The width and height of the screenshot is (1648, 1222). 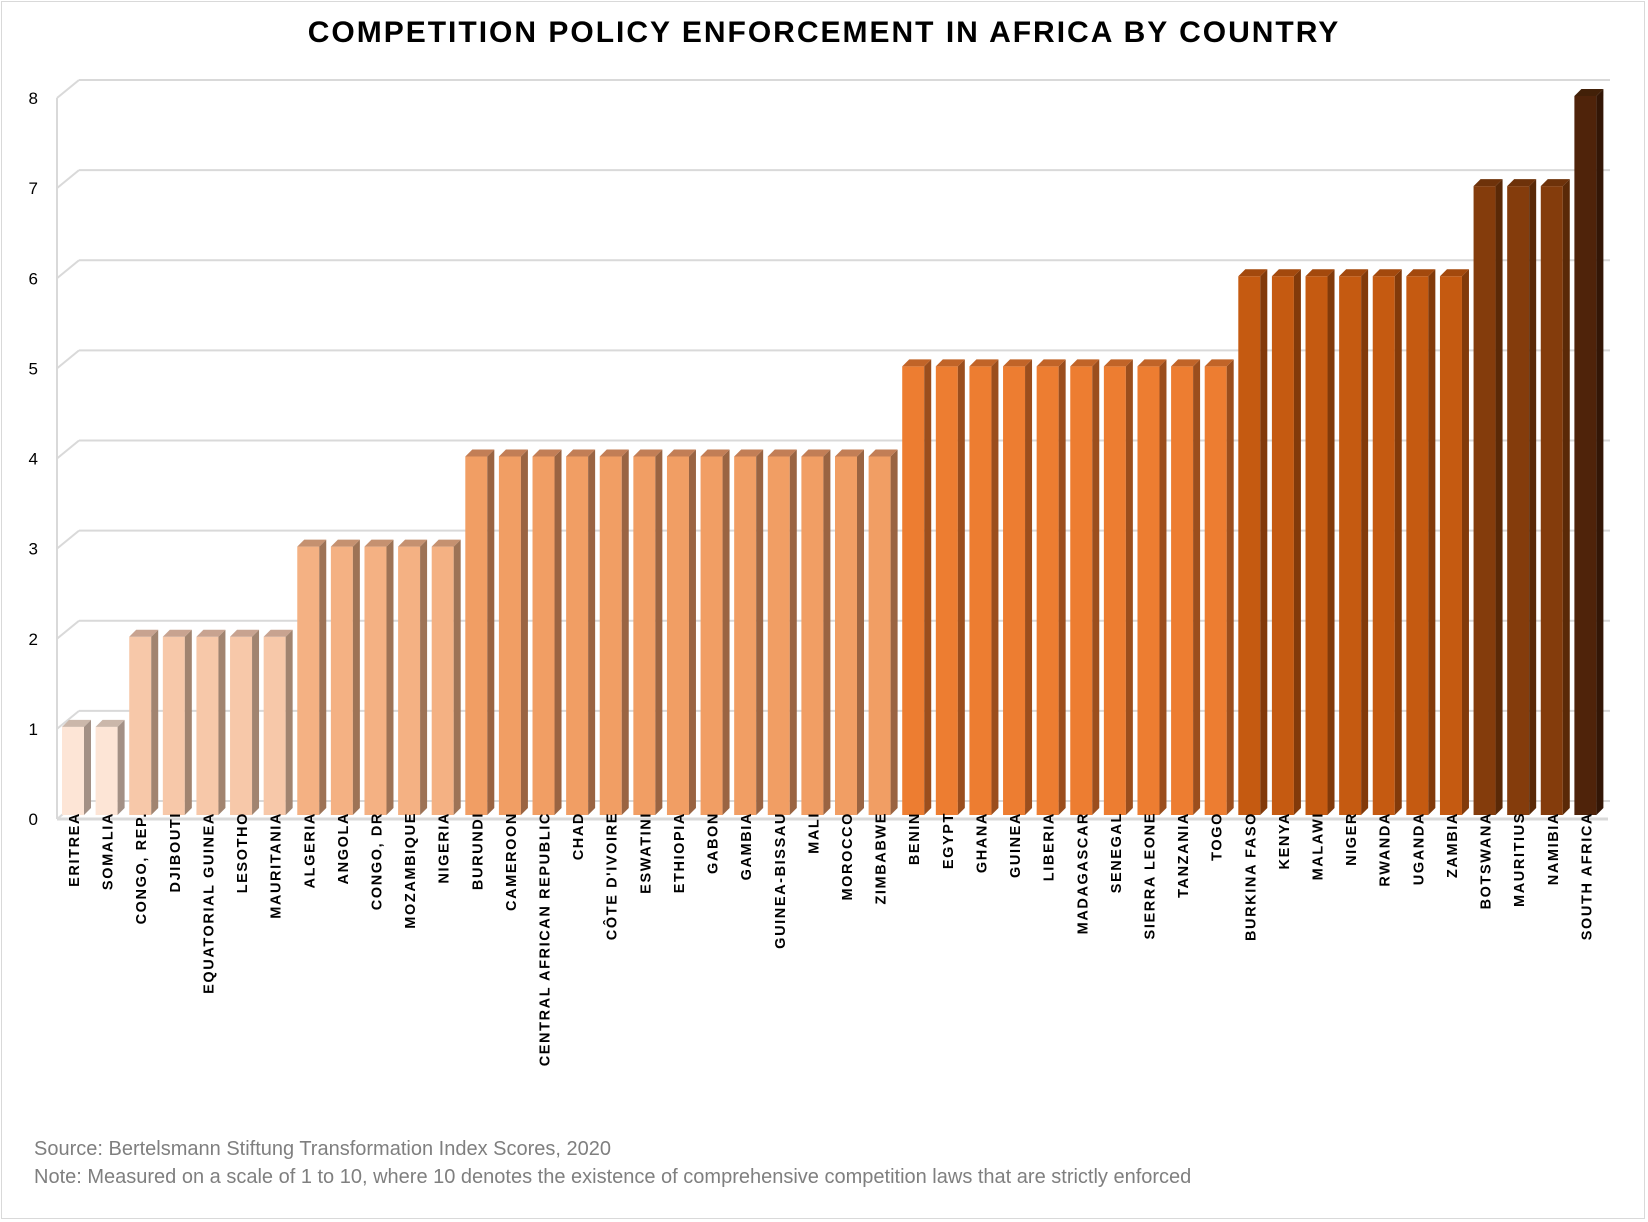 I want to click on x-tick-label: GUINEA, so click(x=1016, y=845).